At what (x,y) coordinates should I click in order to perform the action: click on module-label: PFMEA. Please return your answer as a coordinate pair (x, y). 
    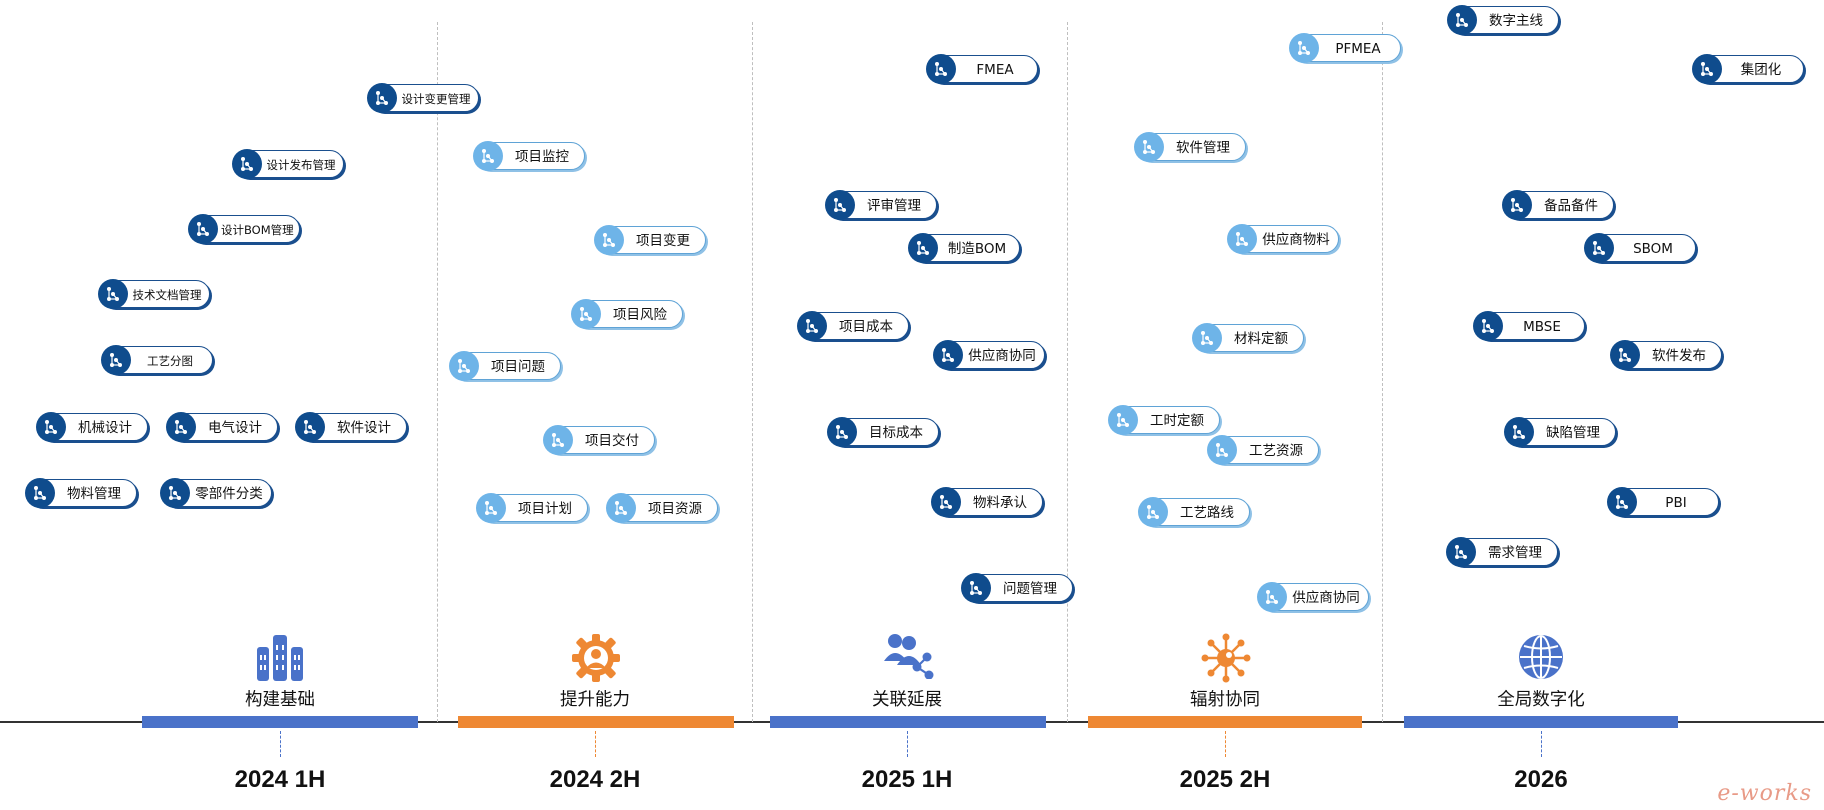
    Looking at the image, I should click on (1358, 49).